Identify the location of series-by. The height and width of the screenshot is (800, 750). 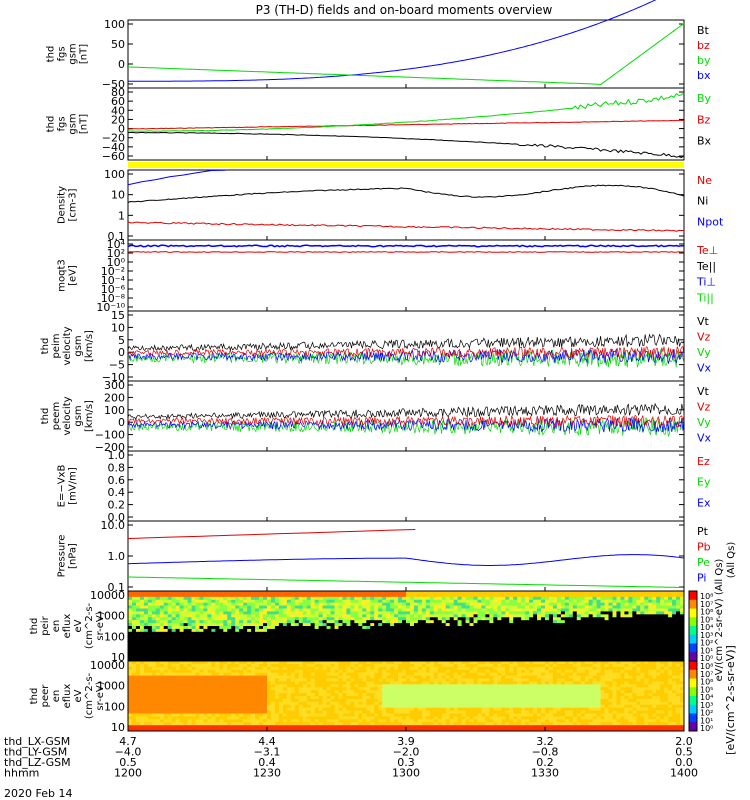
(406, 54).